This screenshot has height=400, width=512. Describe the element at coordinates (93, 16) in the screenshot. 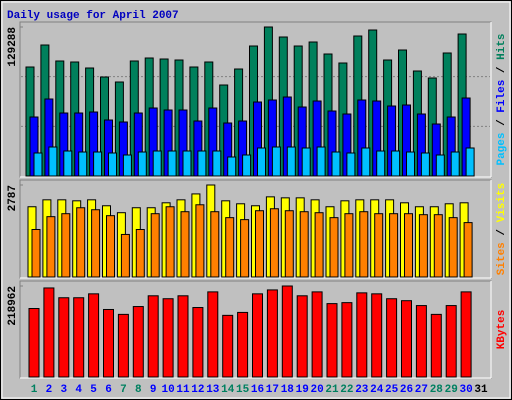

I see `chart-title: Daily usage for April 2007` at that location.